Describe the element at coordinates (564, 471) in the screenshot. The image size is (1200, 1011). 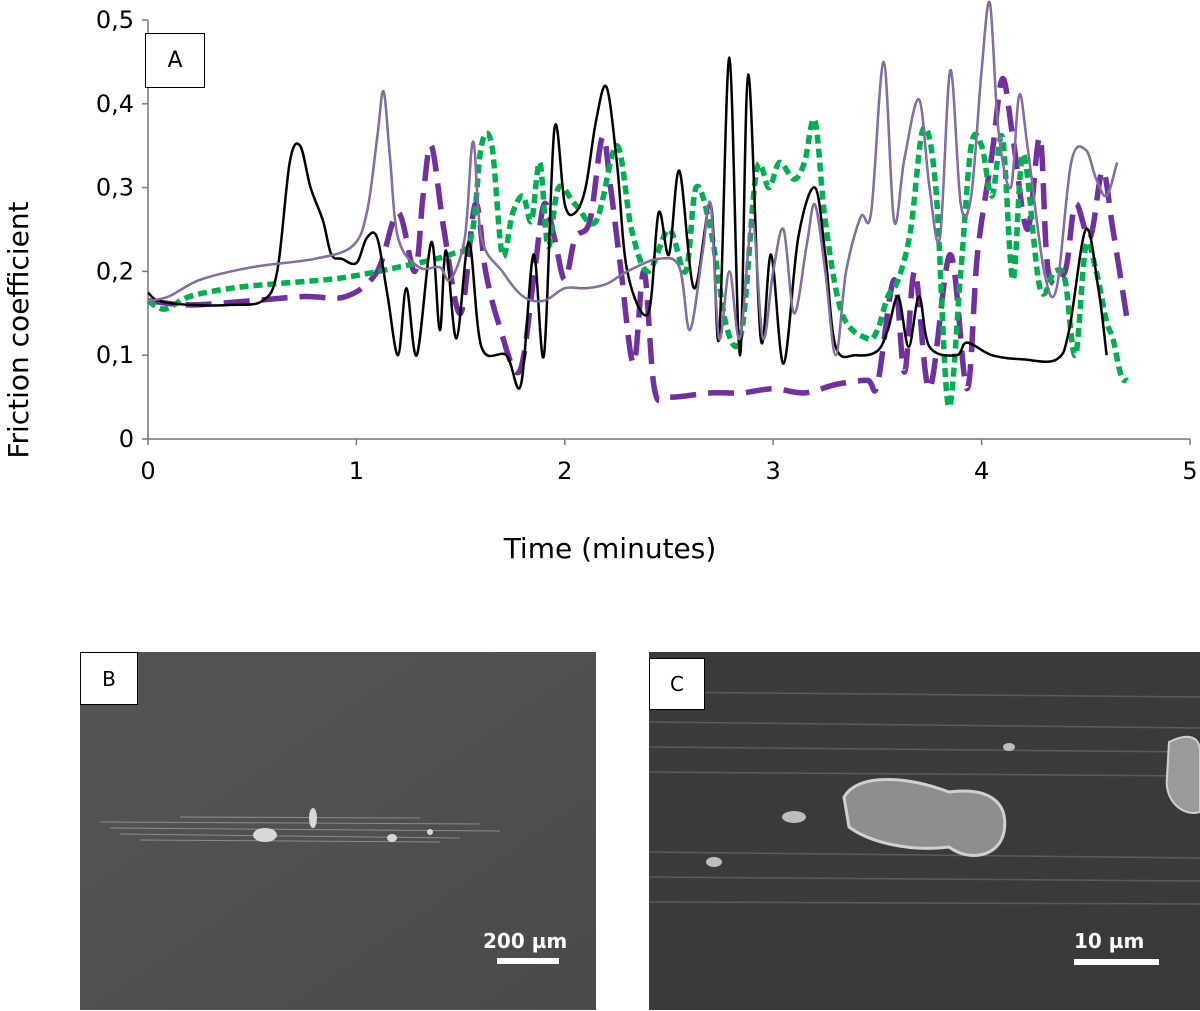
I see `x-tick-label: 2` at that location.